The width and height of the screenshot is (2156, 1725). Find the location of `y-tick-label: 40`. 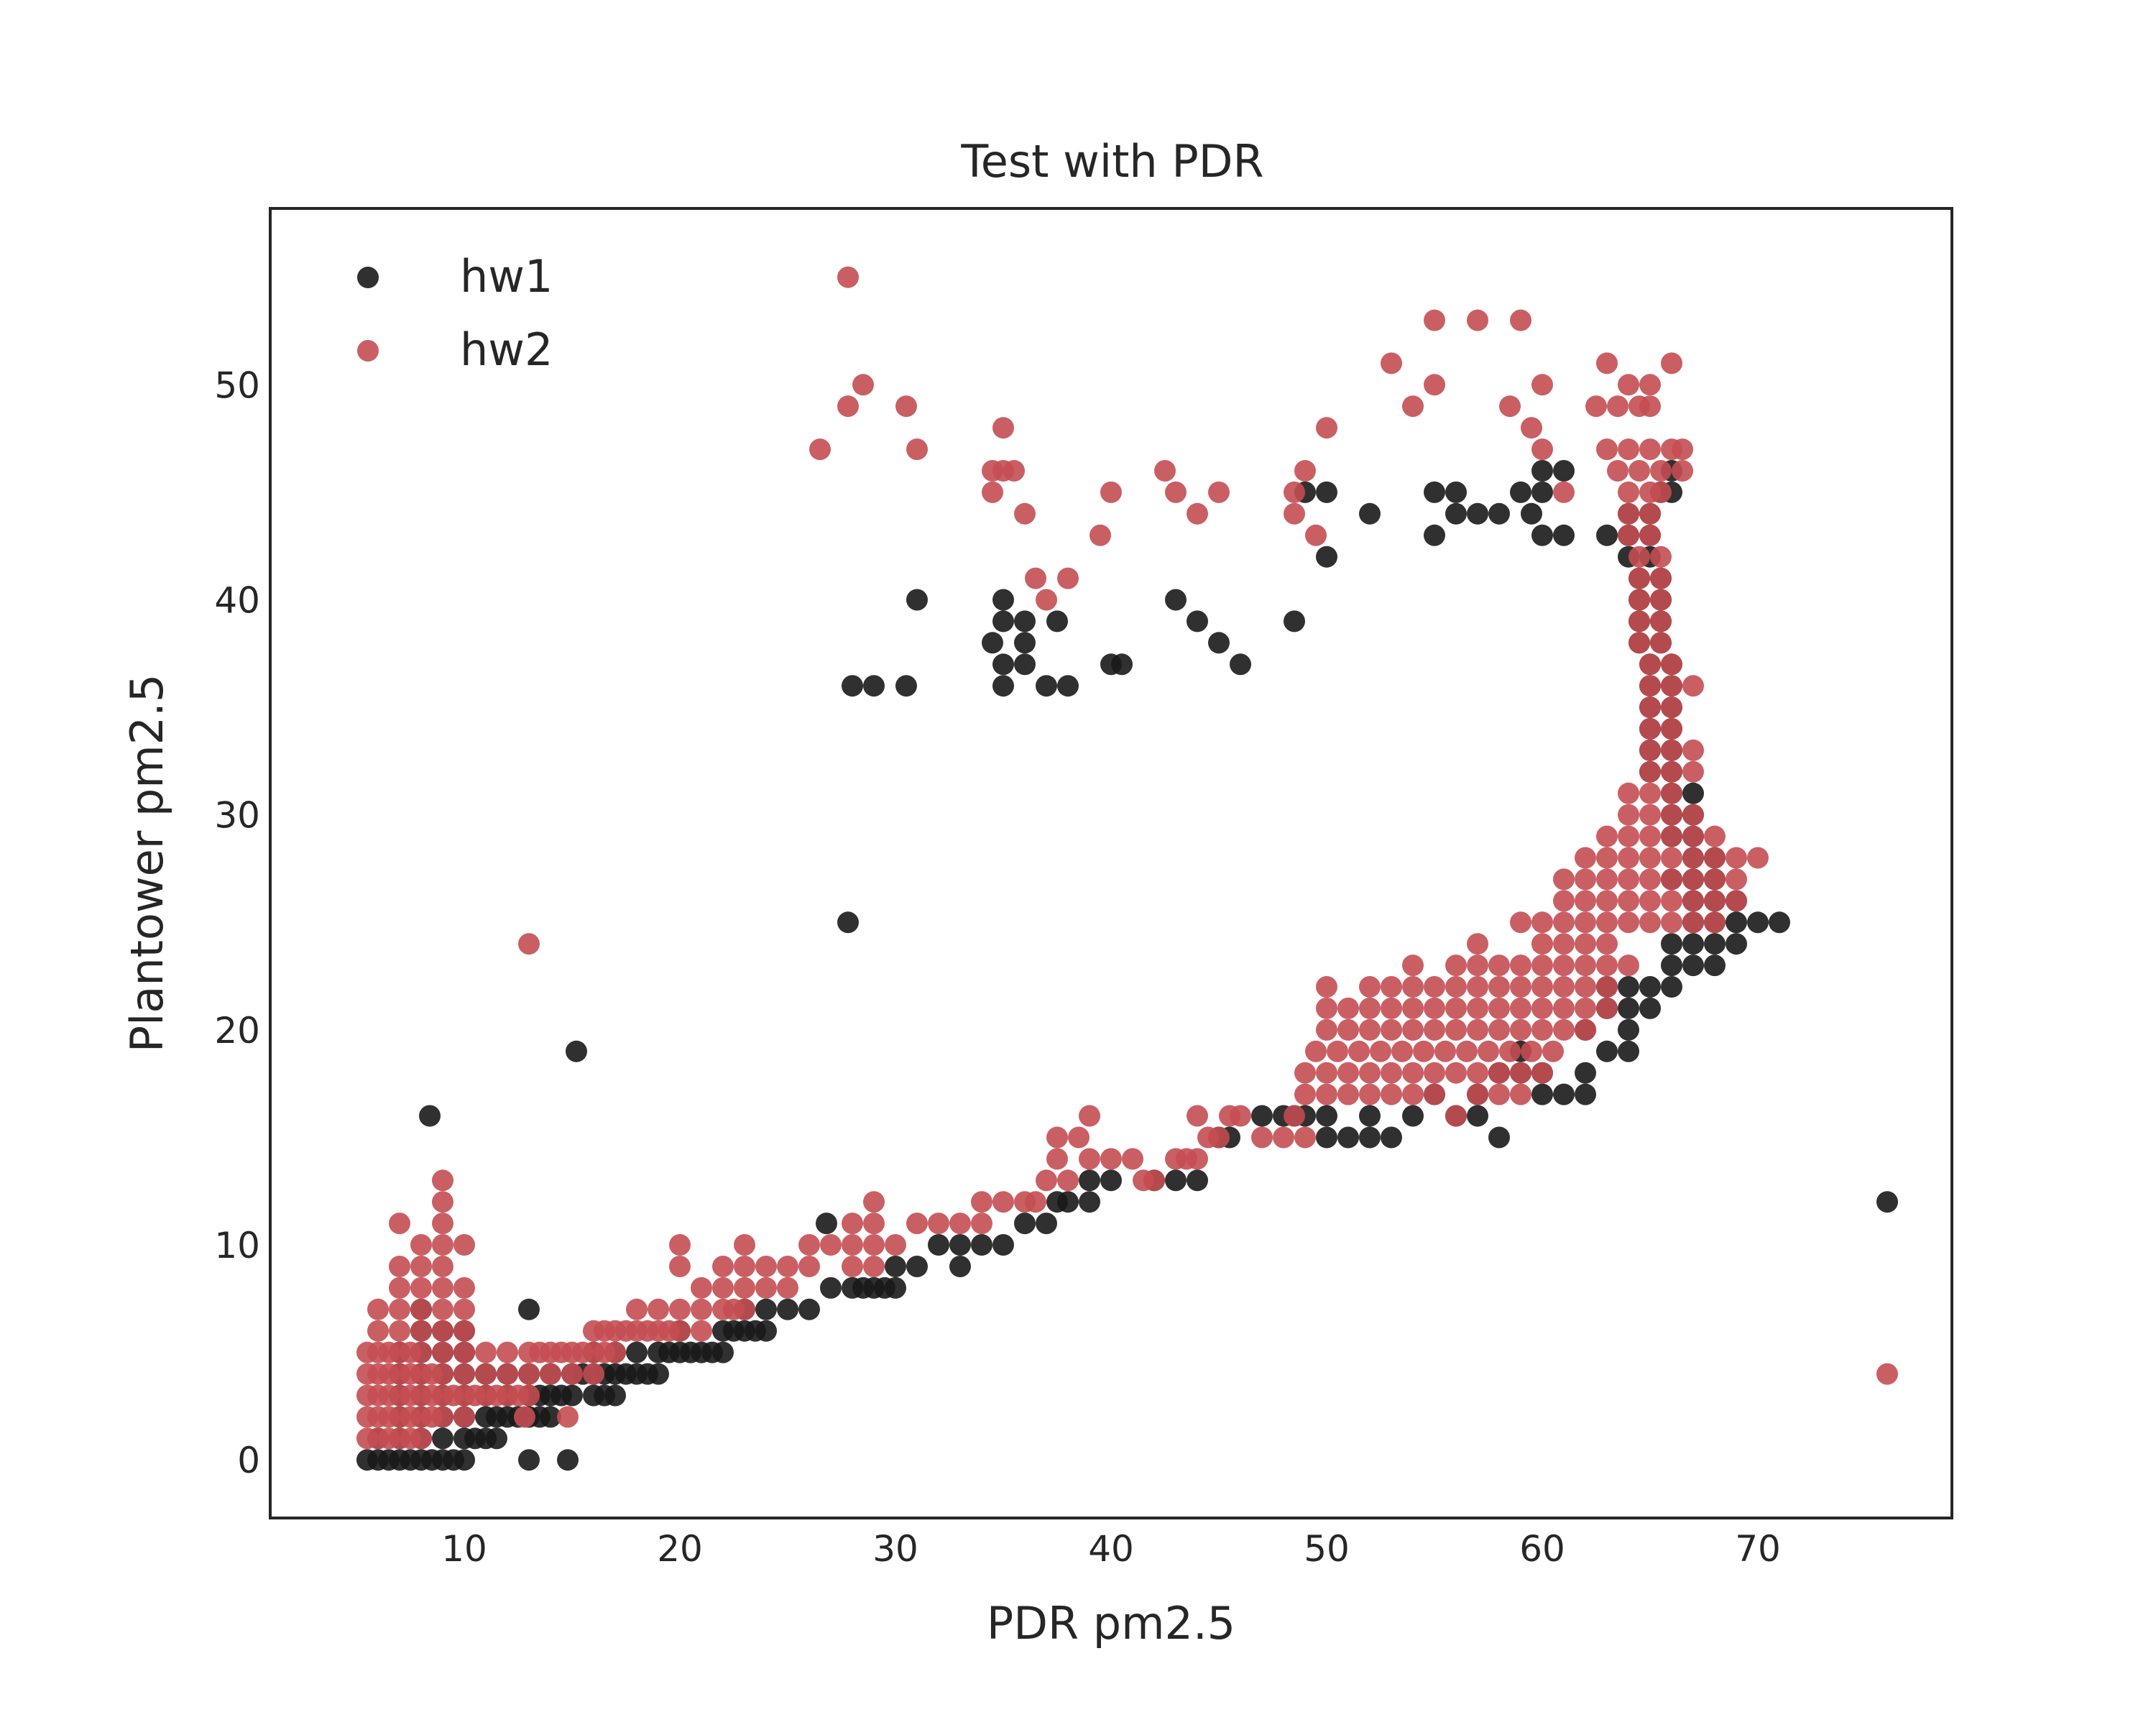

y-tick-label: 40 is located at coordinates (237, 601).